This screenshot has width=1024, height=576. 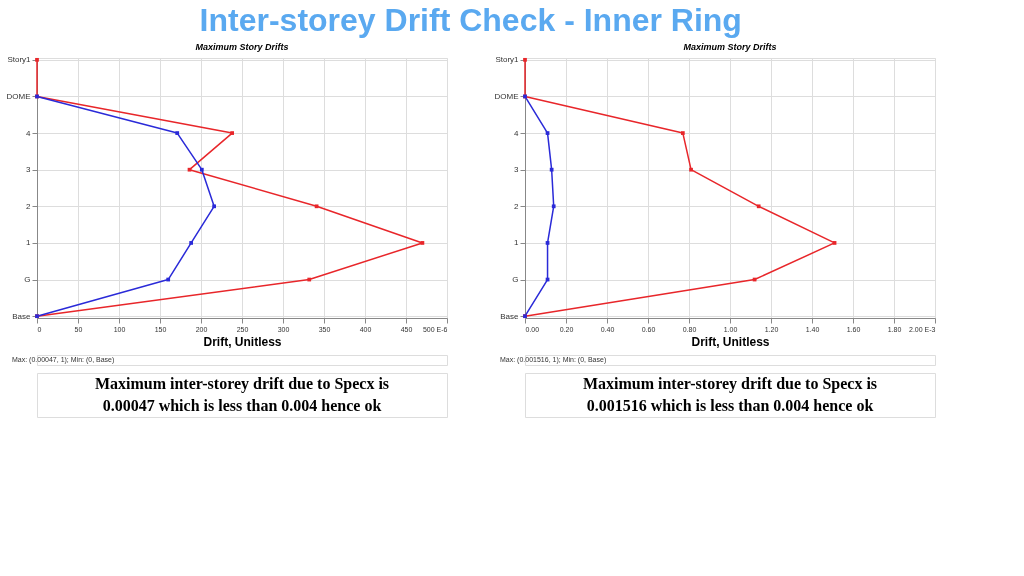 I want to click on text: Inter-storey Drift Check - Inner Ring, so click(x=470, y=20).